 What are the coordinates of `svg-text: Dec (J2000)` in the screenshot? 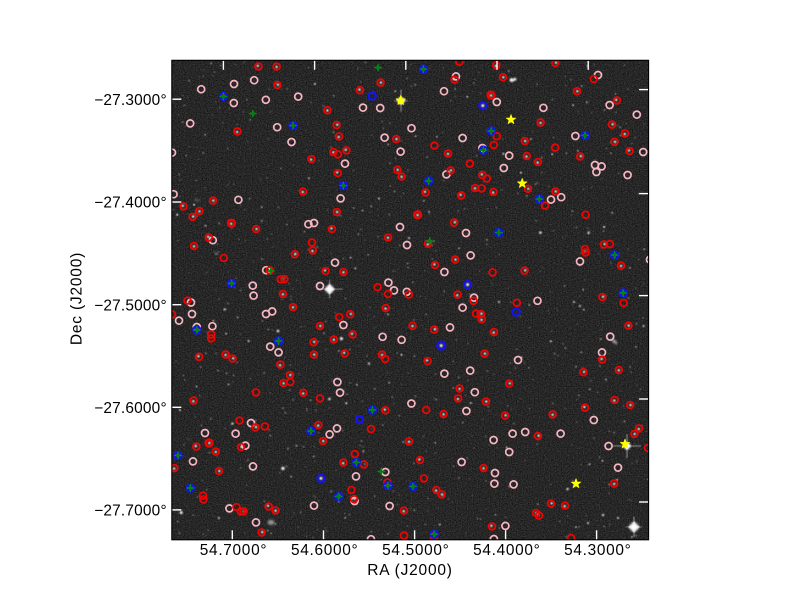 It's located at (77, 298).